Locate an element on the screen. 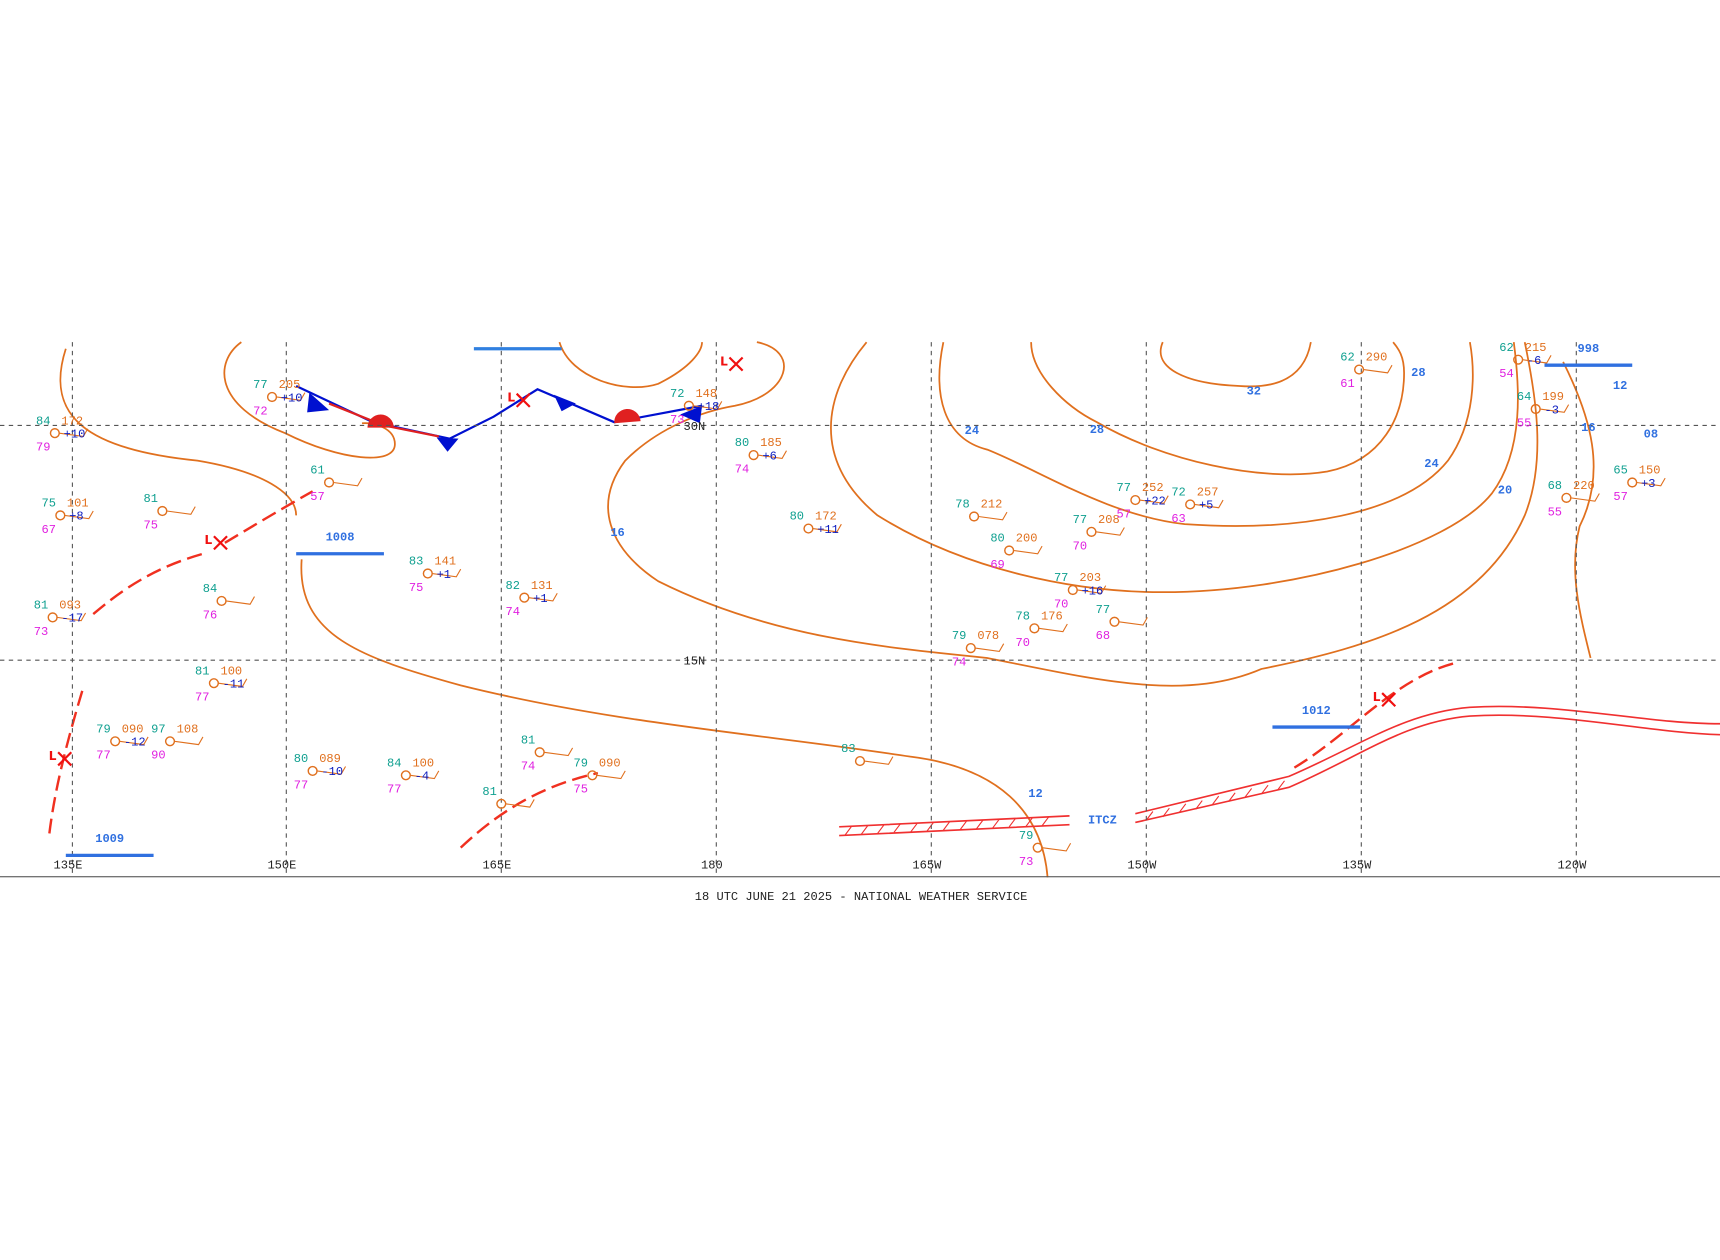 This screenshot has width=1720, height=1260. station-pressure: 101 is located at coordinates (78, 504).